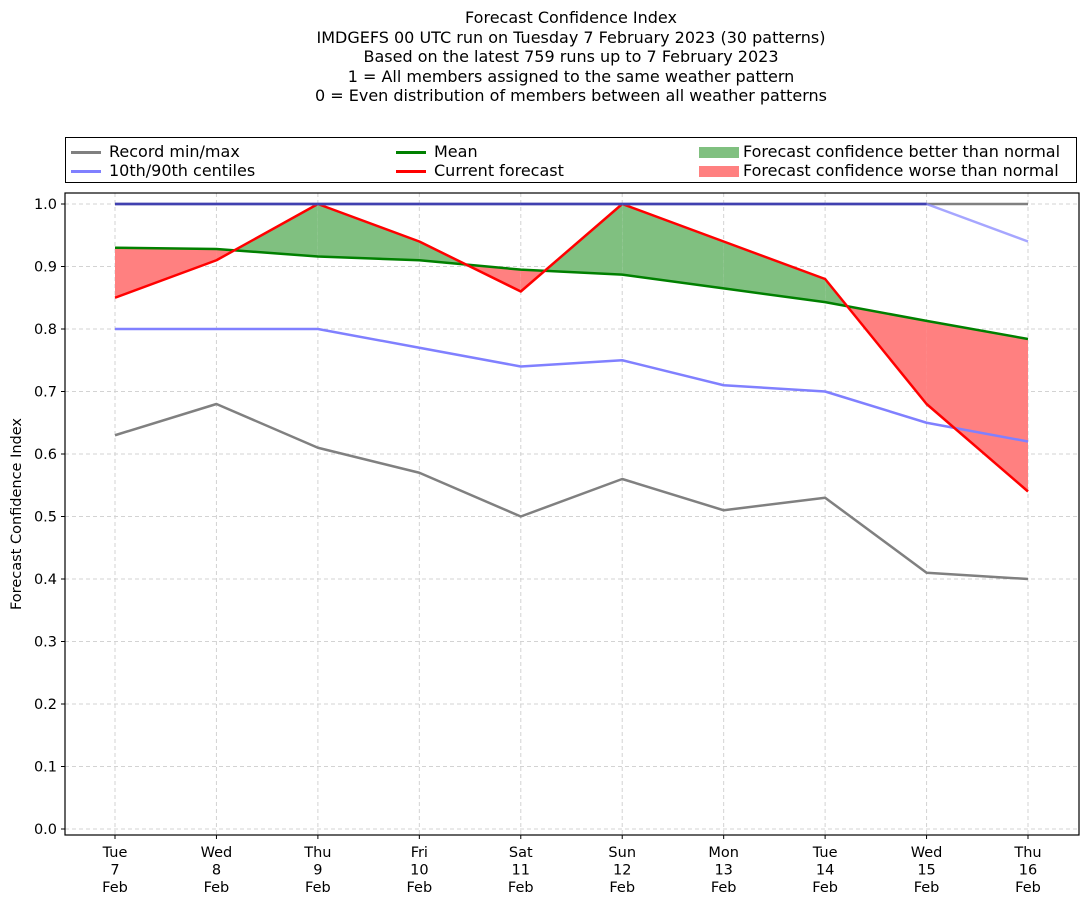  What do you see at coordinates (419, 871) in the screenshot?
I see `x-tick-label: 10` at bounding box center [419, 871].